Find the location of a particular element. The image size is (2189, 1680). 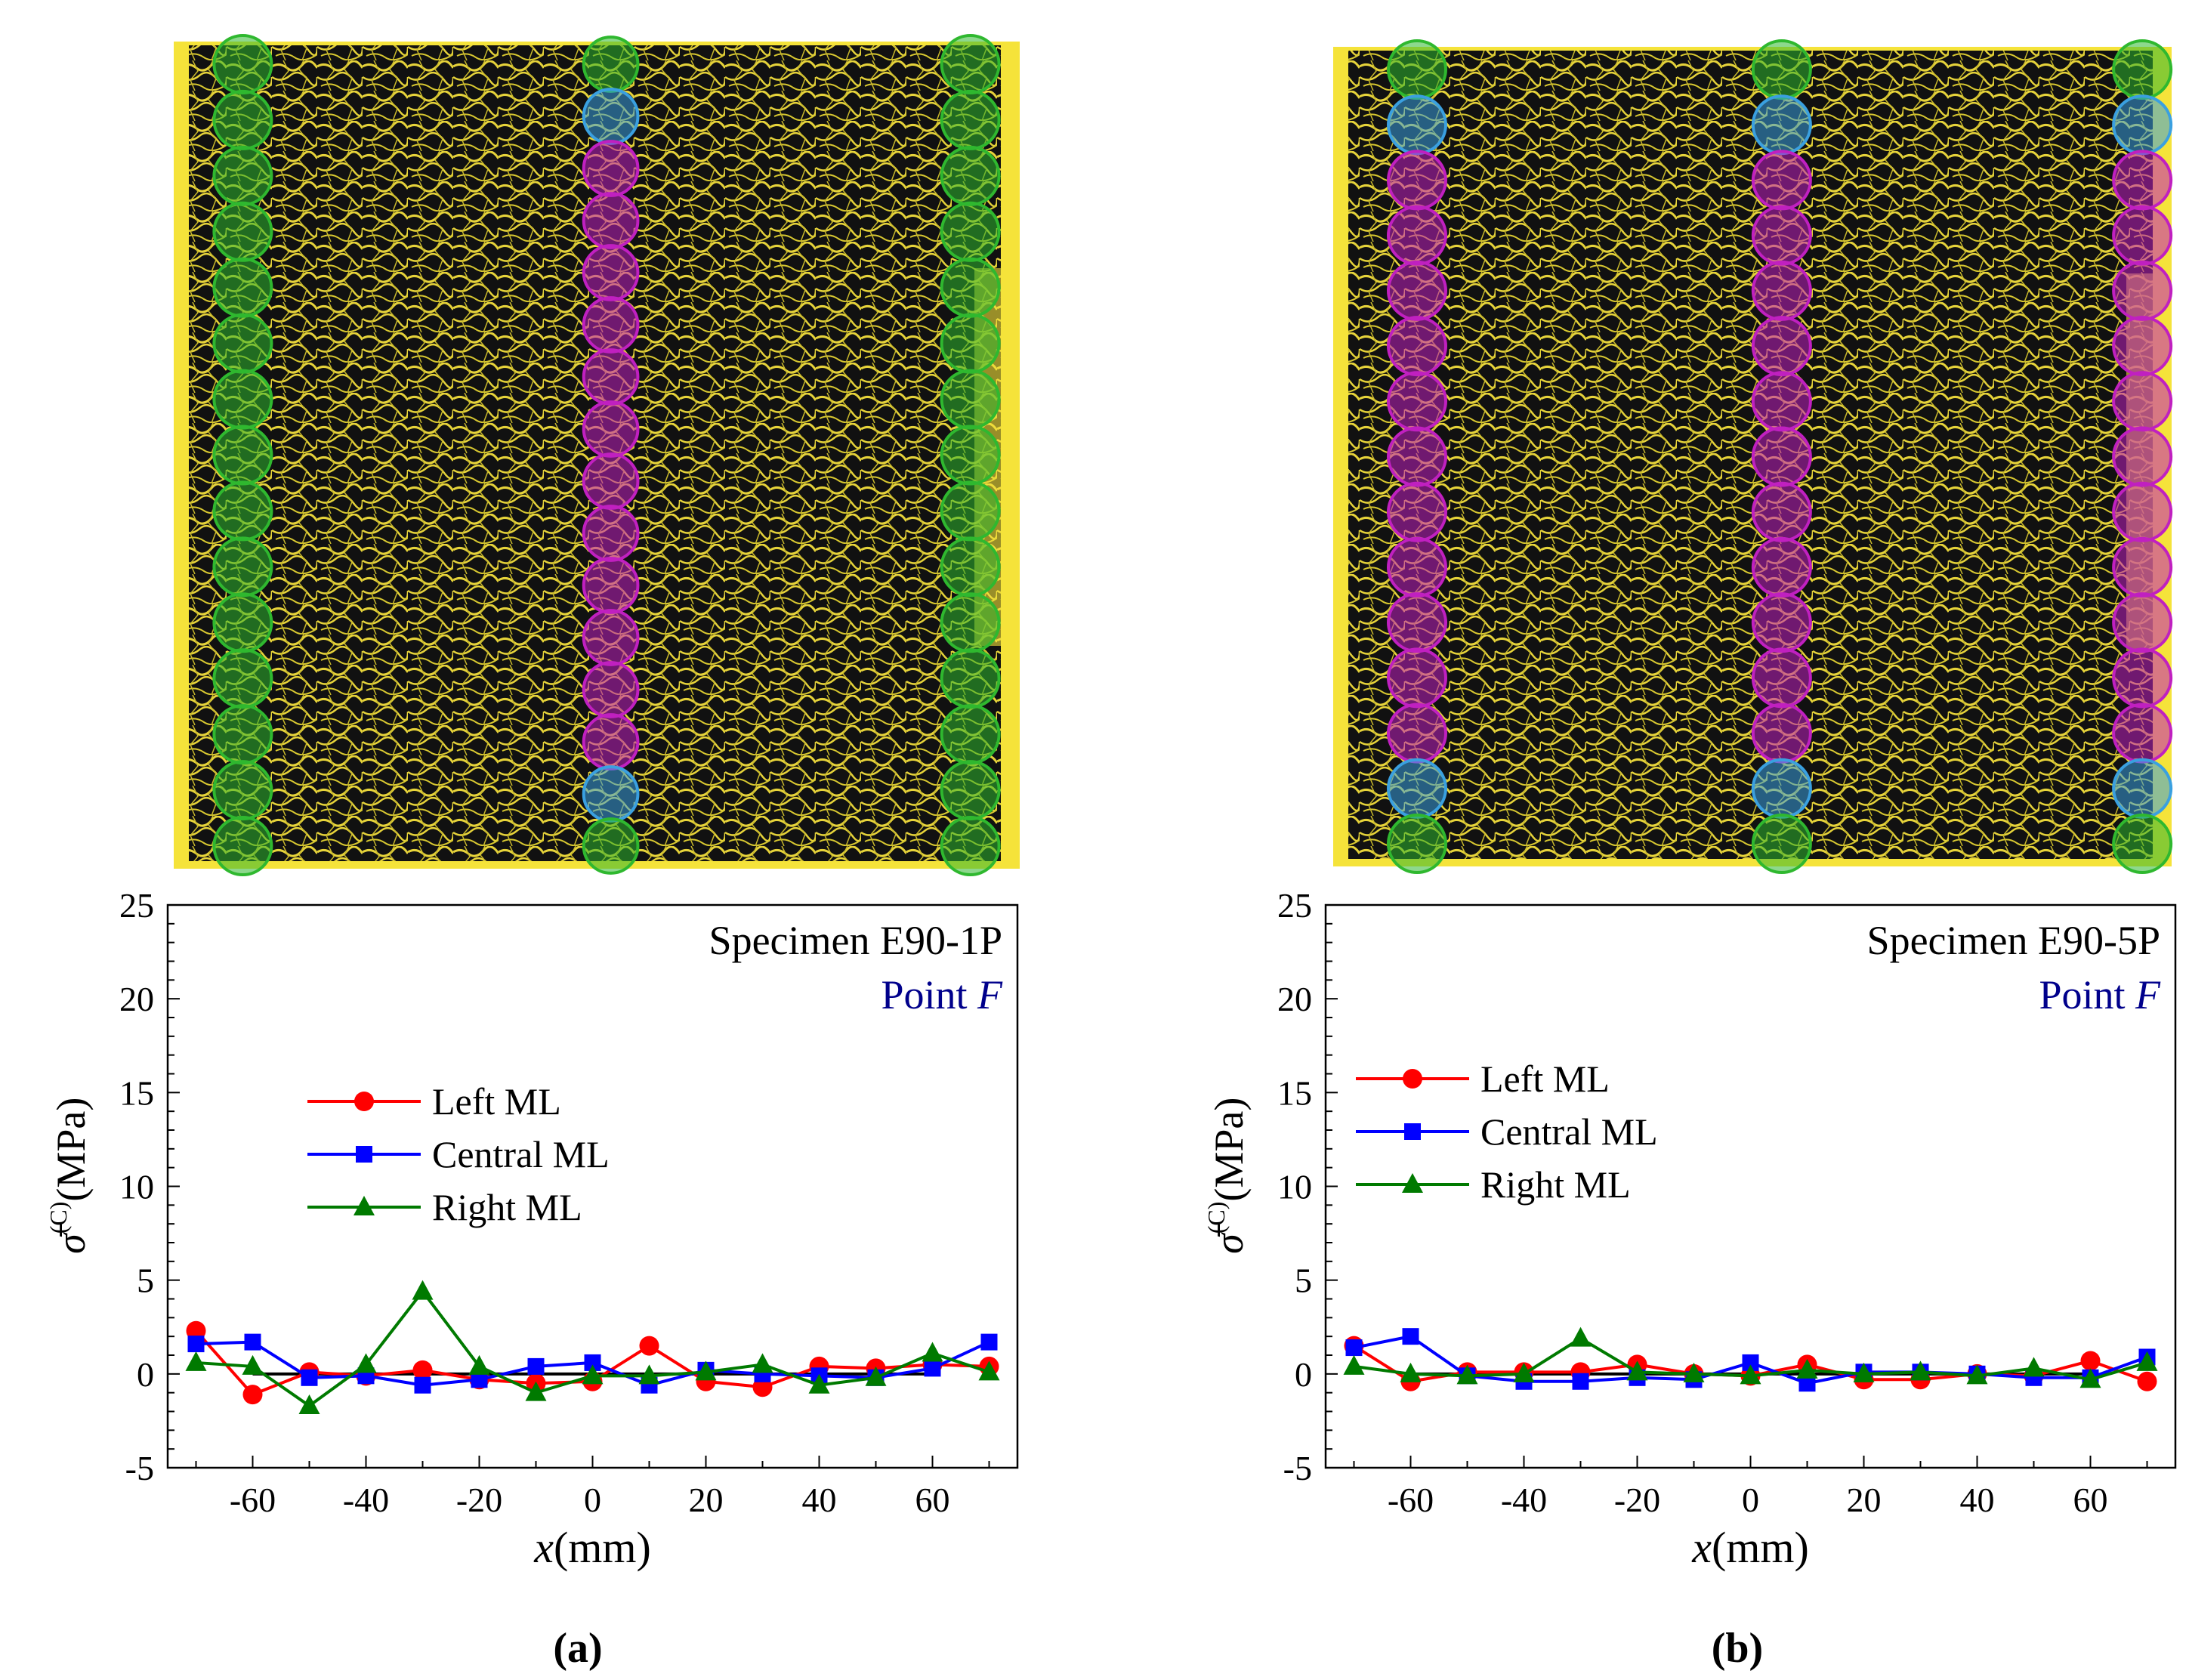

legend-label: Left ML is located at coordinates (1545, 1079).